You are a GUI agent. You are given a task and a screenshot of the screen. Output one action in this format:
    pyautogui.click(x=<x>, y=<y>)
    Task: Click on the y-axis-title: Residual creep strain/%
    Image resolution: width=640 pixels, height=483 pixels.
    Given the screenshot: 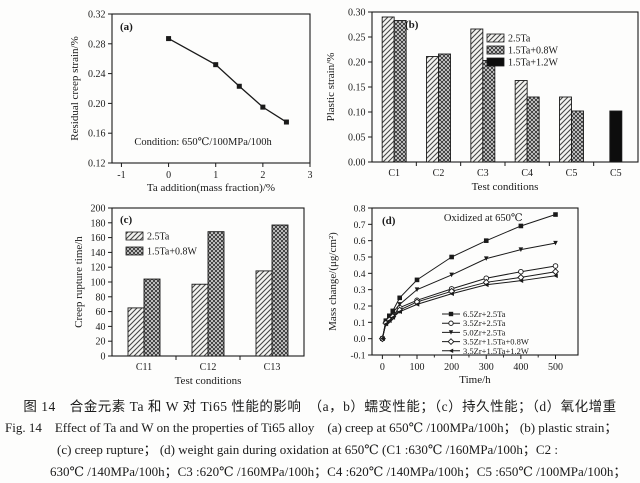 What is the action you would take?
    pyautogui.click(x=75, y=88)
    